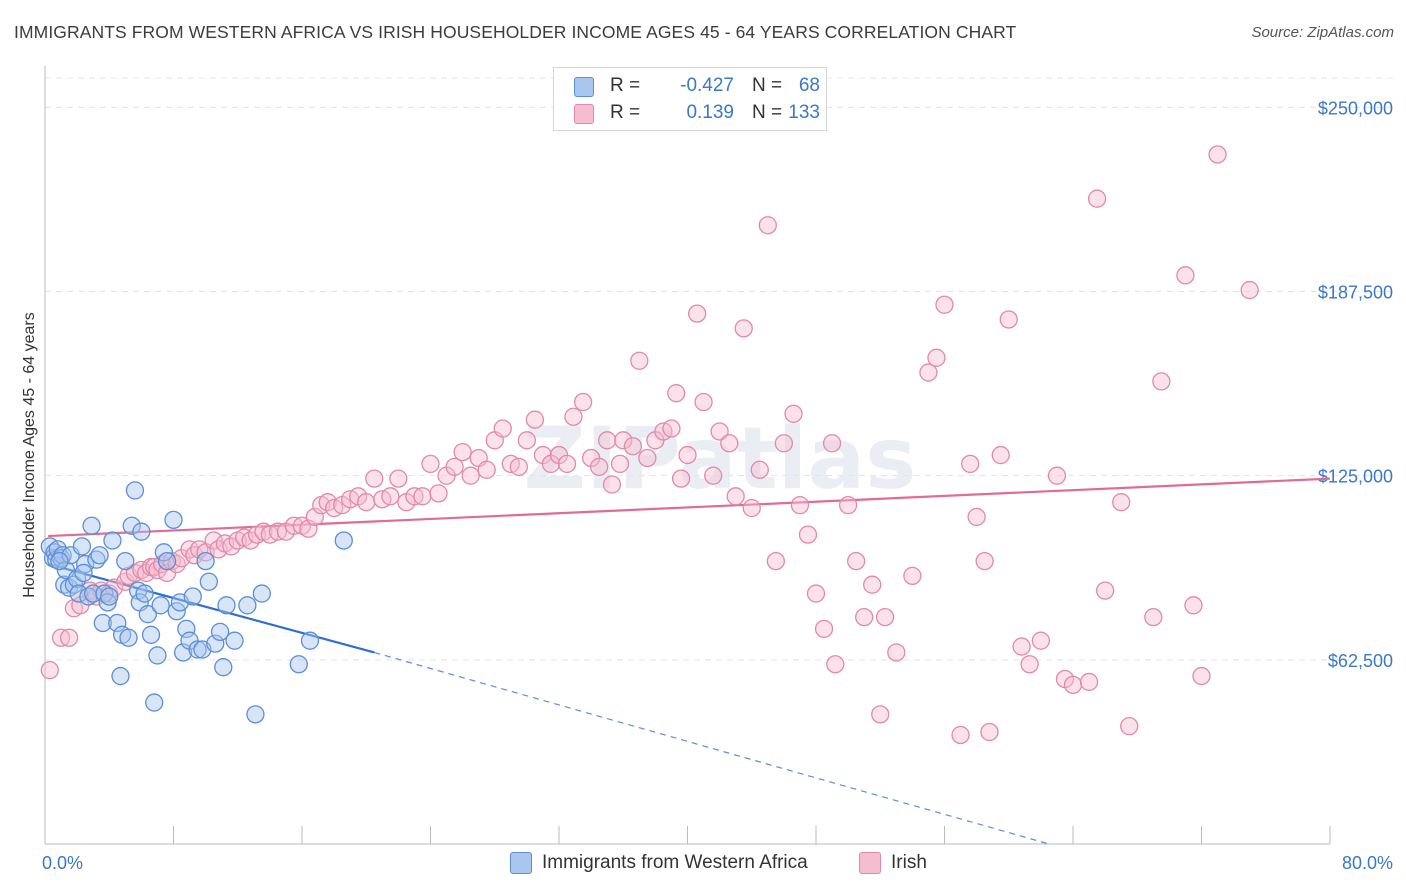 This screenshot has height=892, width=1406. I want to click on legend-swatch-western-africa, so click(584, 87).